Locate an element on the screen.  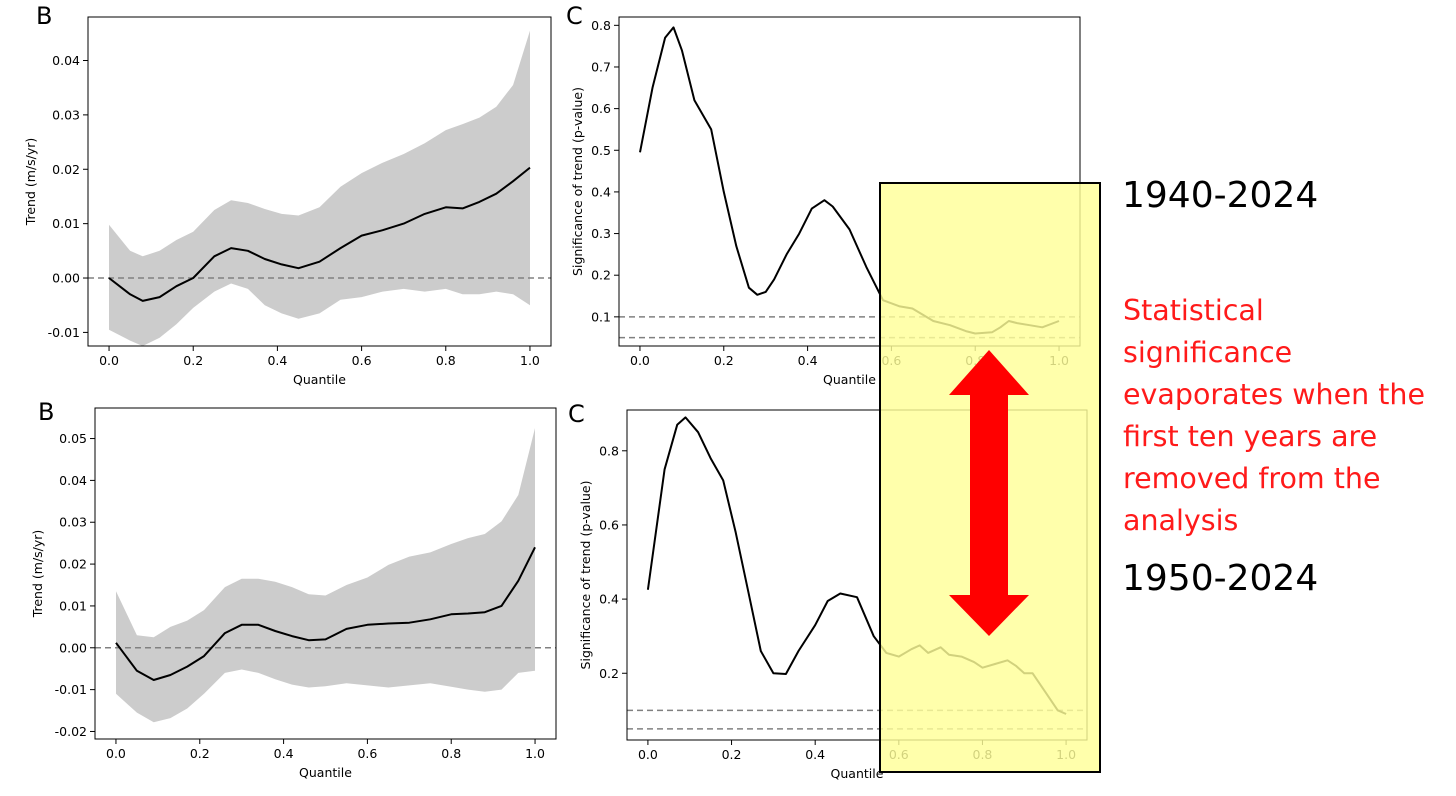
top-pvalue-x-tick-label-1: 0.2 is located at coordinates (724, 360).